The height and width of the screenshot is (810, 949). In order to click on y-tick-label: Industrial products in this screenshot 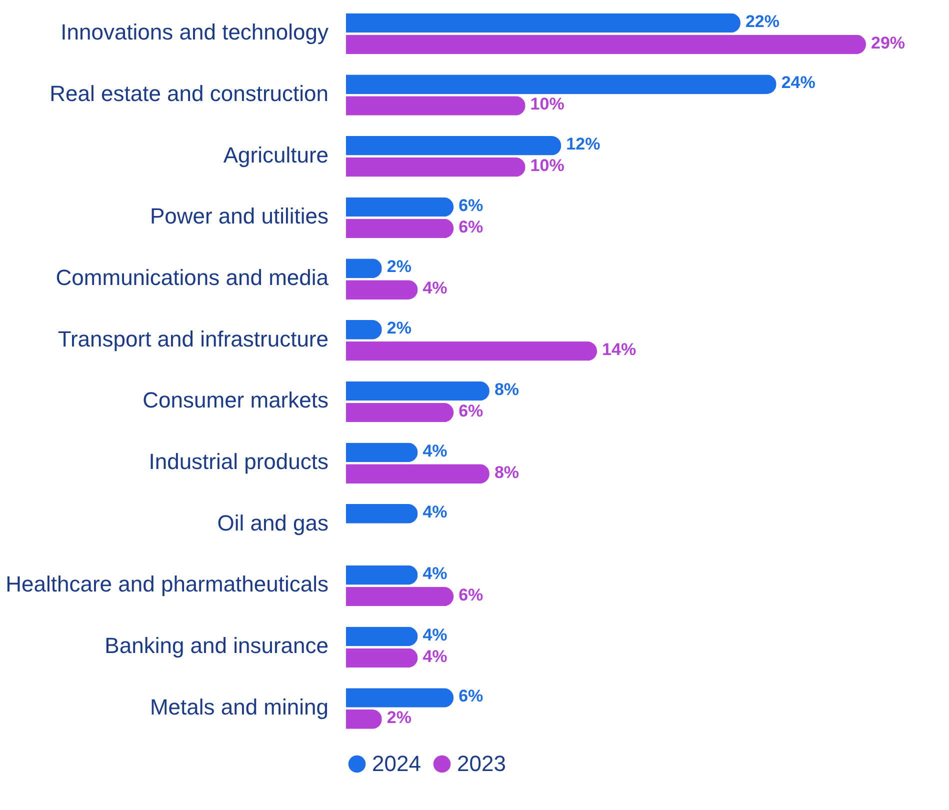, I will do `click(238, 461)`.